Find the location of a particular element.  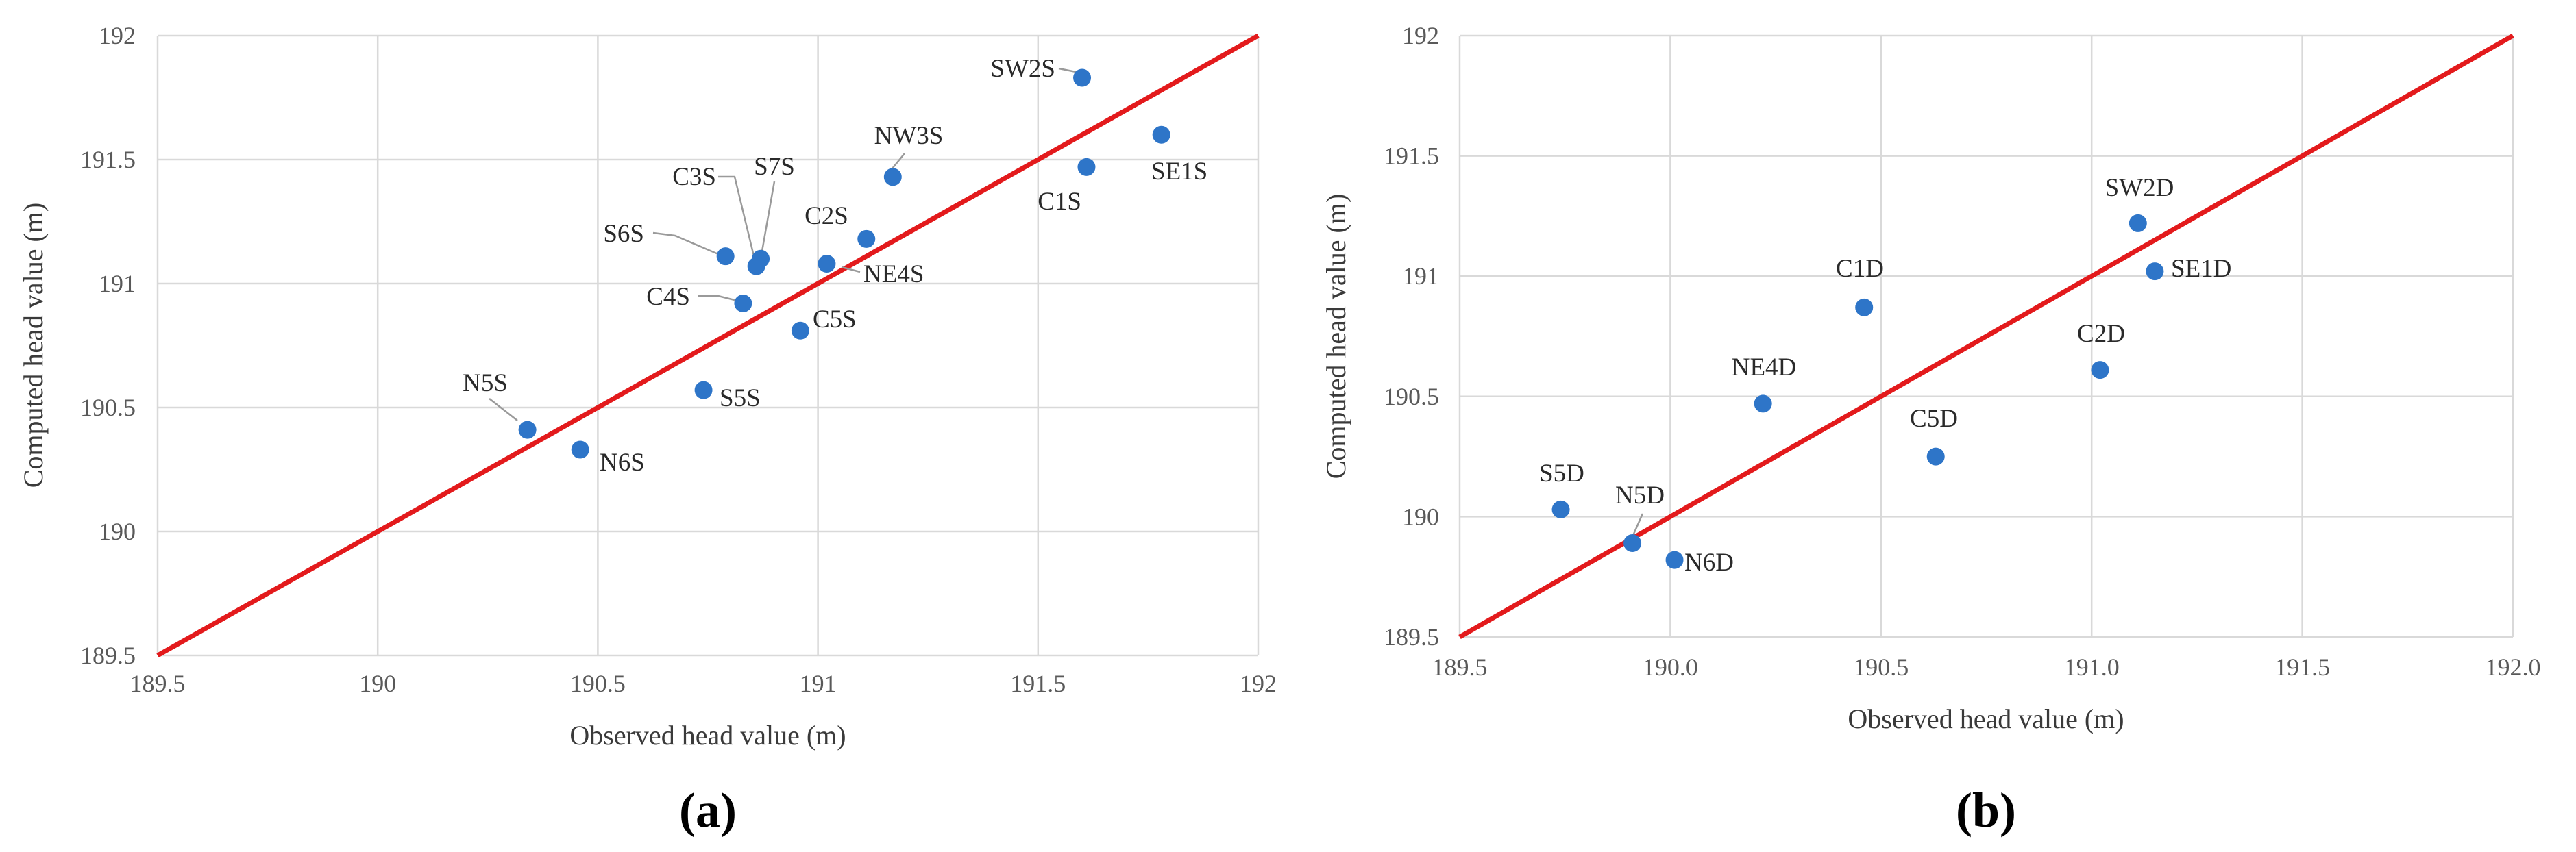

point-label-c2d: C2D is located at coordinates (2101, 334).